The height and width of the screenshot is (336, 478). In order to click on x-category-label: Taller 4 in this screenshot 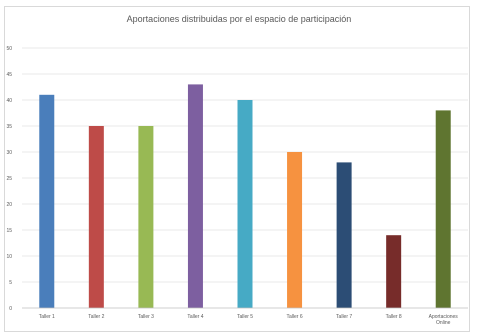, I will do `click(195, 317)`.